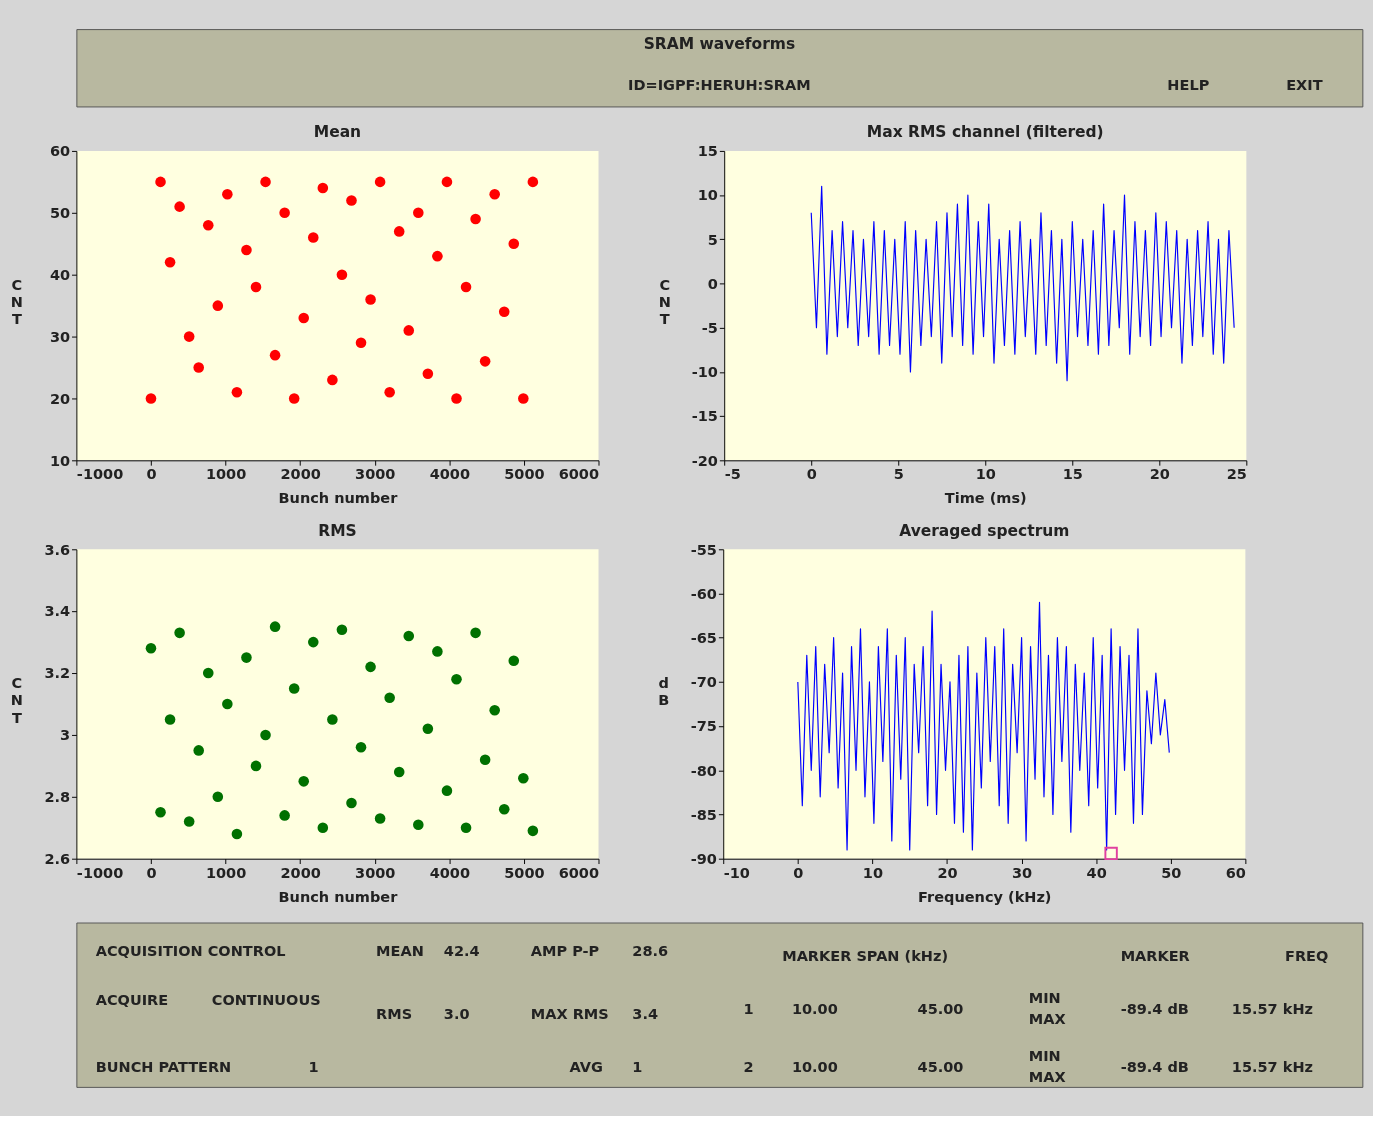 The image size is (1373, 1133). What do you see at coordinates (704, 416) in the screenshot?
I see `y-tick-label: -15` at bounding box center [704, 416].